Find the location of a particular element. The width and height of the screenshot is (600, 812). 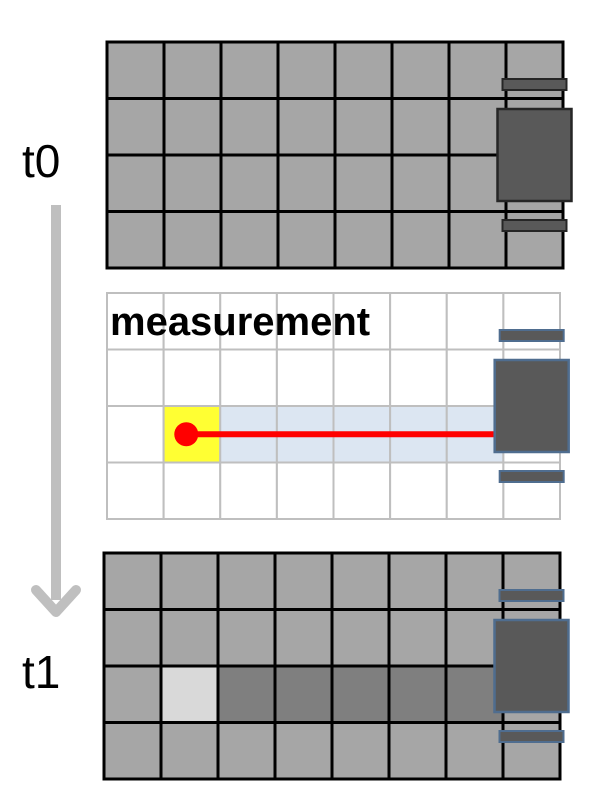

time-arrow is located at coordinates (56, 411).